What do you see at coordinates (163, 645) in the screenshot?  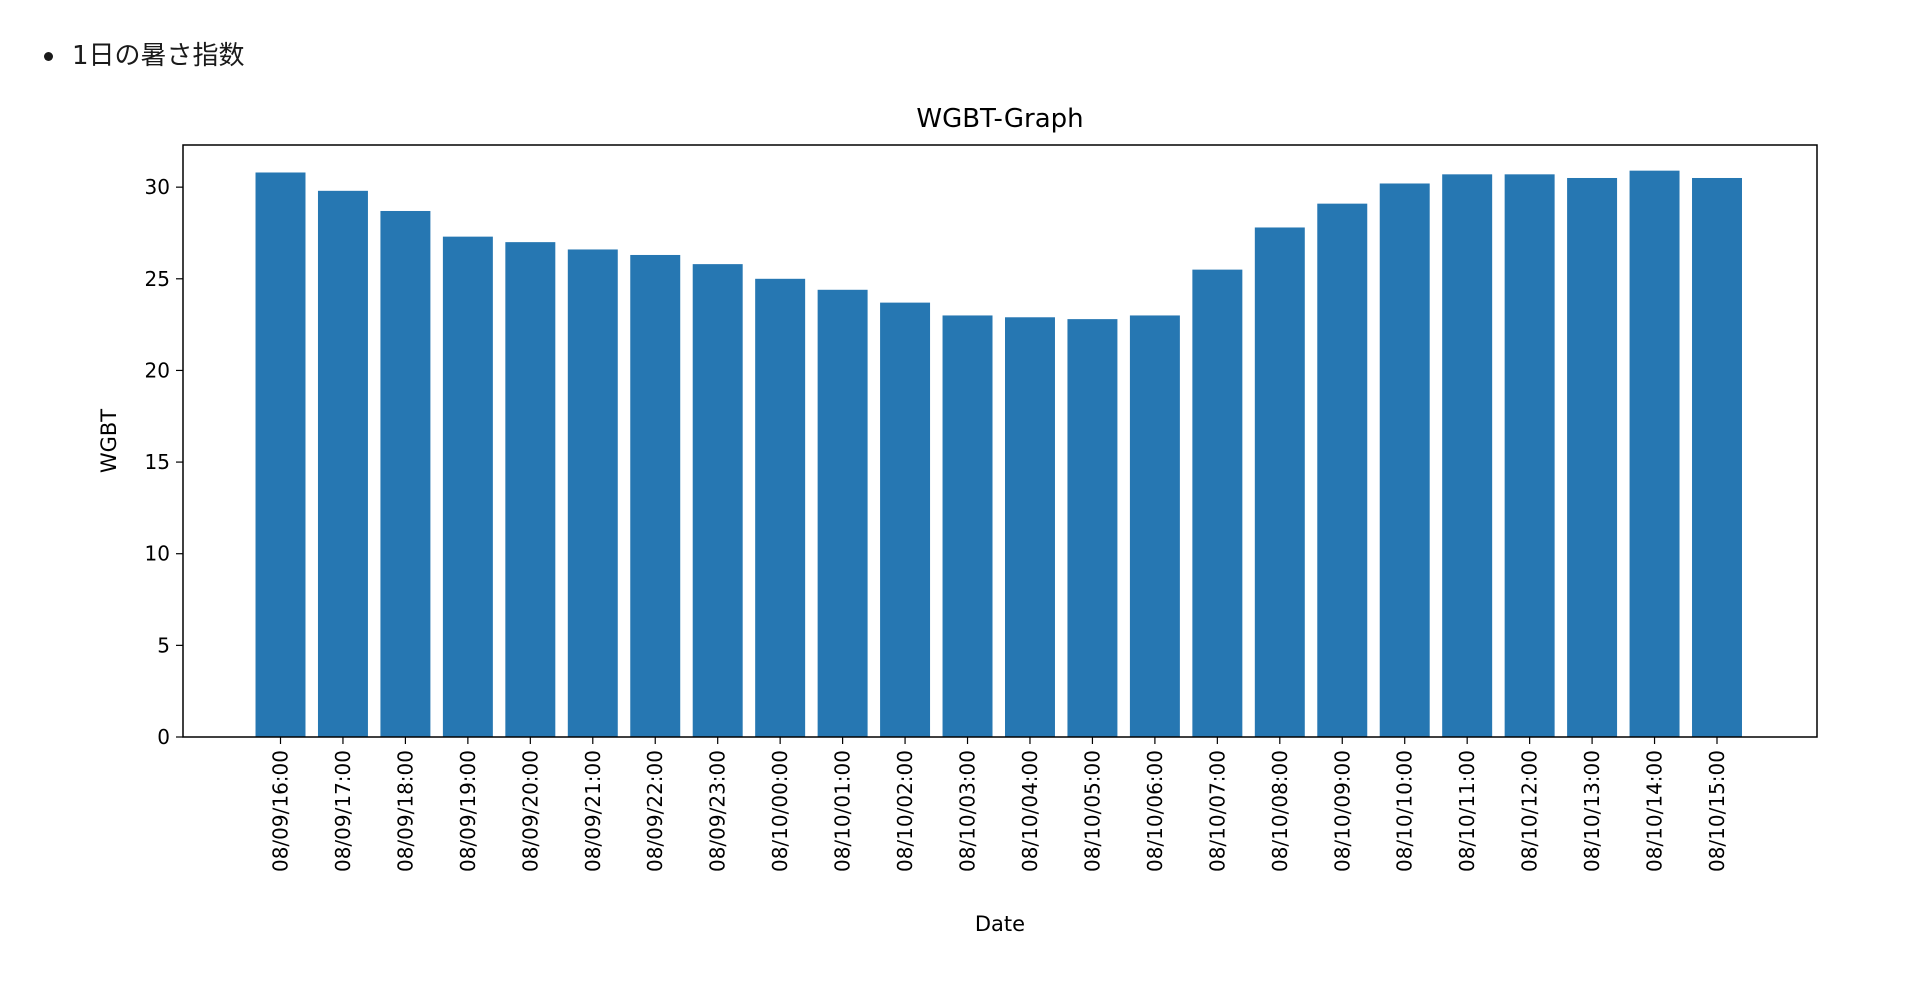 I see `y-tick-label: 5` at bounding box center [163, 645].